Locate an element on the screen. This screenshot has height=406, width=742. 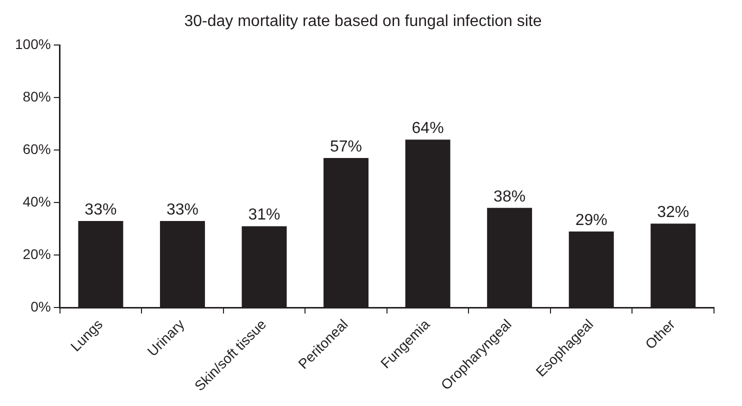
y-tick-label: 80% is located at coordinates (36, 96).